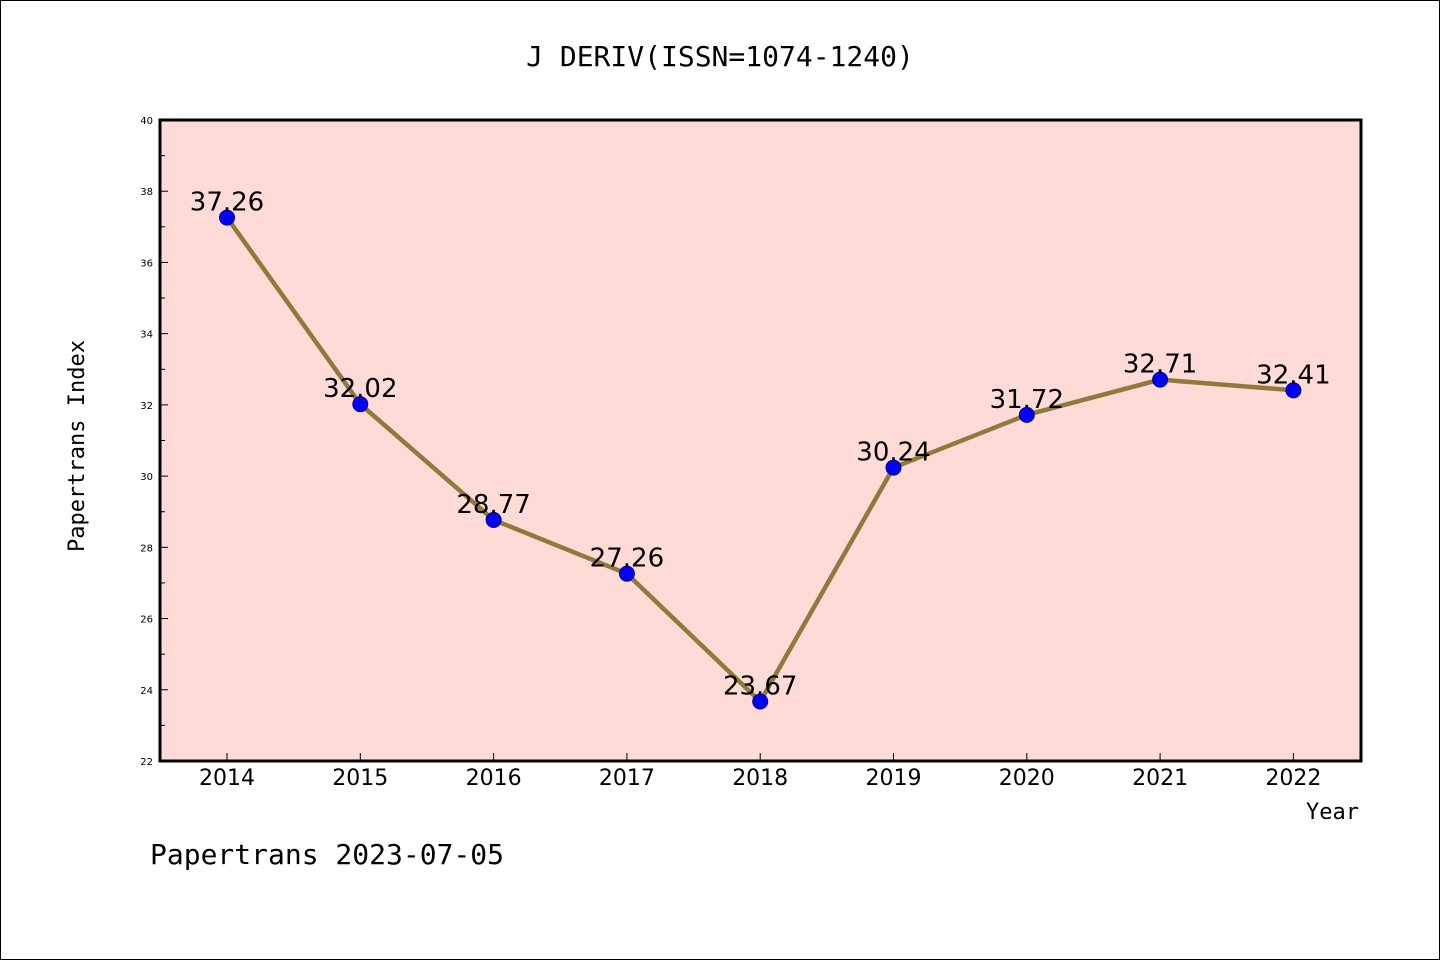 This screenshot has height=960, width=1440. What do you see at coordinates (1160, 365) in the screenshot?
I see `data-label: 32.71` at bounding box center [1160, 365].